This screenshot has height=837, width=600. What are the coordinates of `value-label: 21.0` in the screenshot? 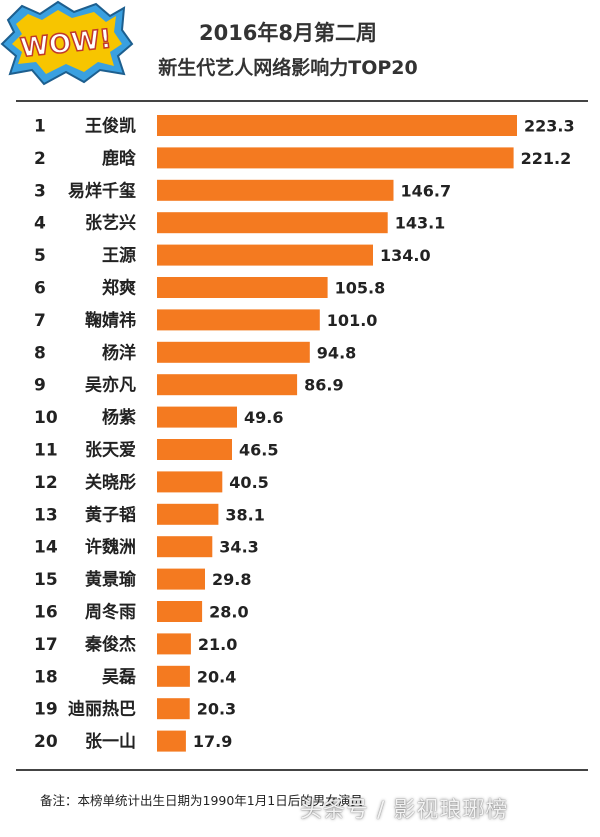 It's located at (217, 644).